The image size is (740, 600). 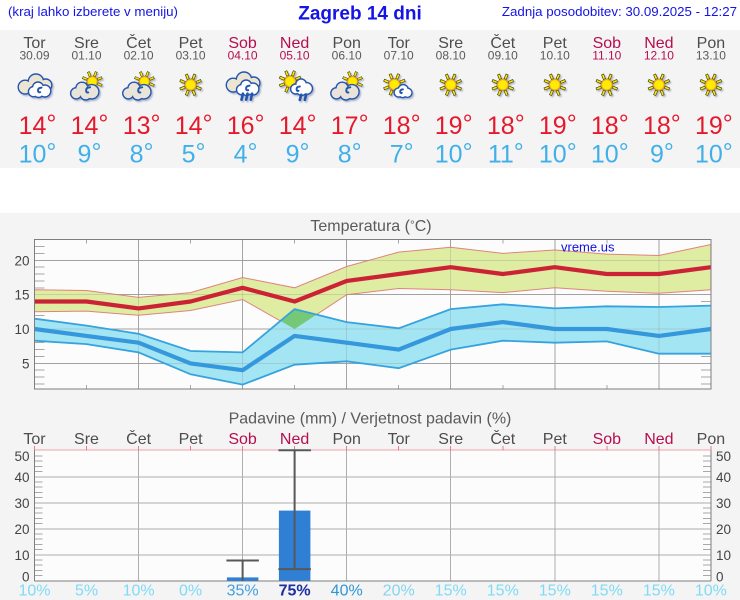 What do you see at coordinates (34, 56) in the screenshot?
I see `svg-text: 30.09` at bounding box center [34, 56].